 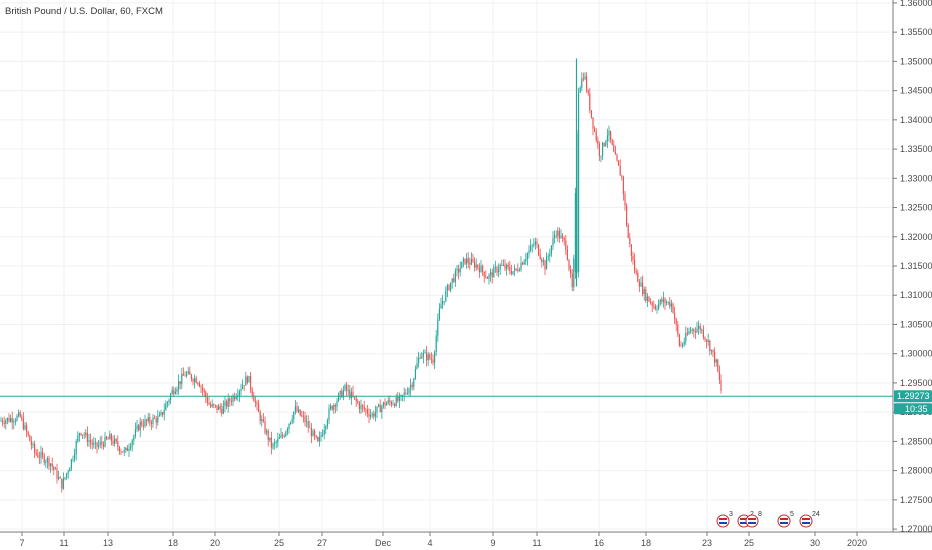 I want to click on event-marker: 24, so click(x=809, y=519).